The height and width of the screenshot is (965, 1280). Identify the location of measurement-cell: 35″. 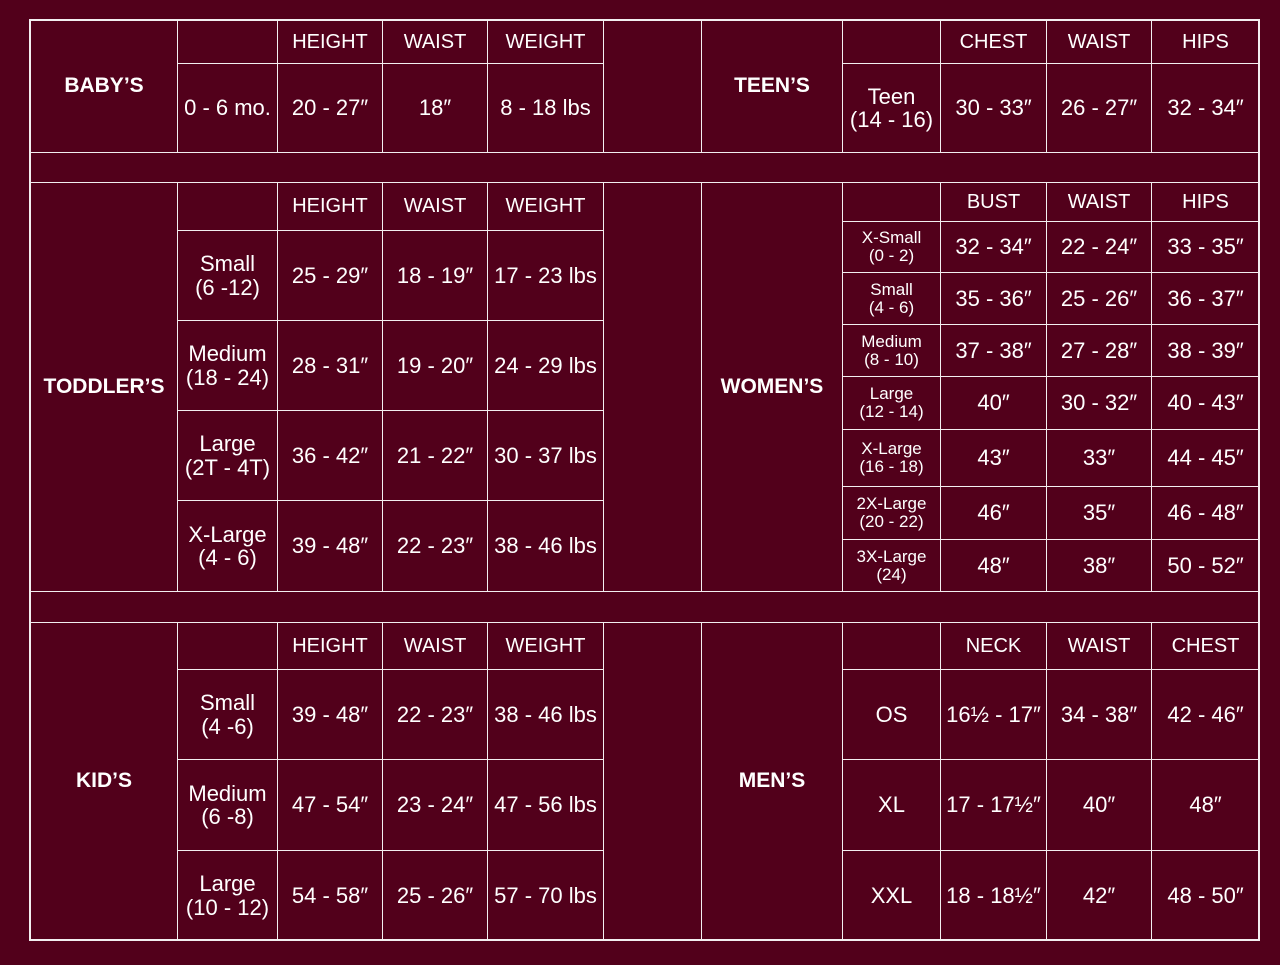
(1099, 513).